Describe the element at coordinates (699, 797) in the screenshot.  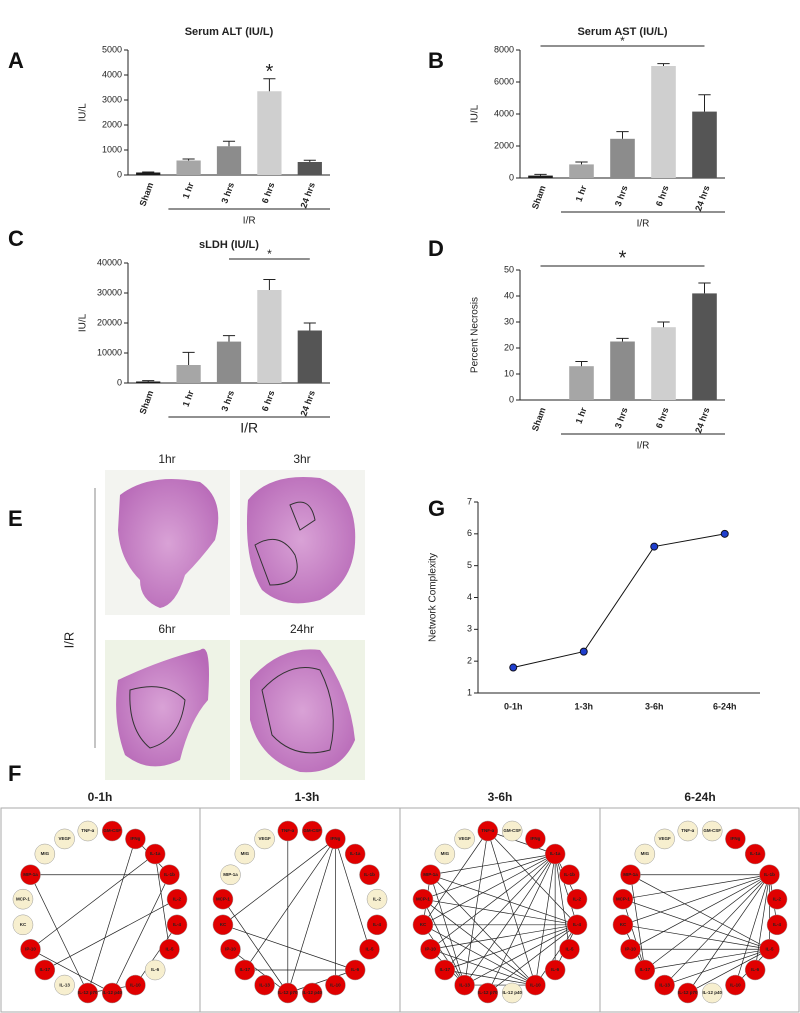
I see `network-title: 6-24h` at that location.